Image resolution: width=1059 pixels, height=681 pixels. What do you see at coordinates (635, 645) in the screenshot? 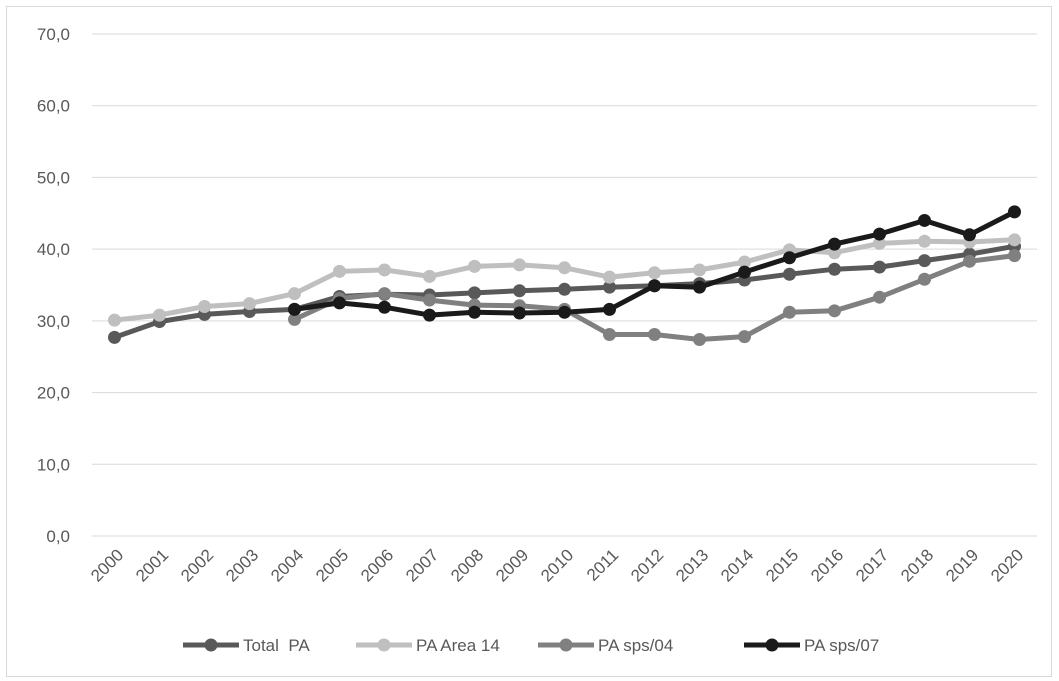
I see `legend-label: PA sps/04` at bounding box center [635, 645].